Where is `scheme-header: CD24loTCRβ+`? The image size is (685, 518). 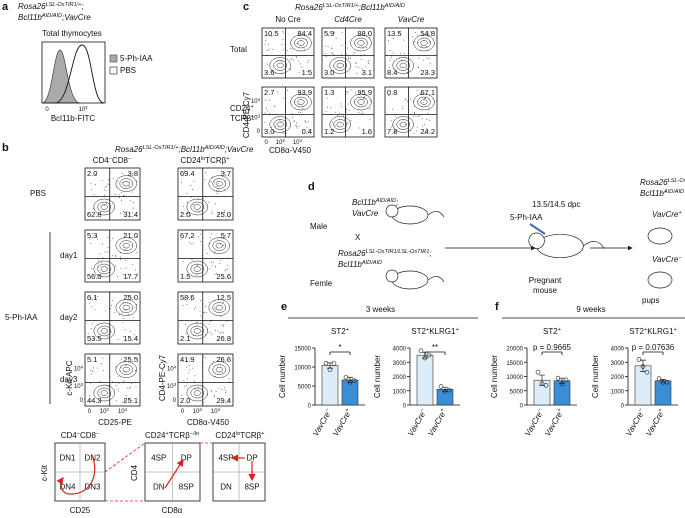
scheme-header: CD24loTCRβ+ is located at coordinates (239, 435).